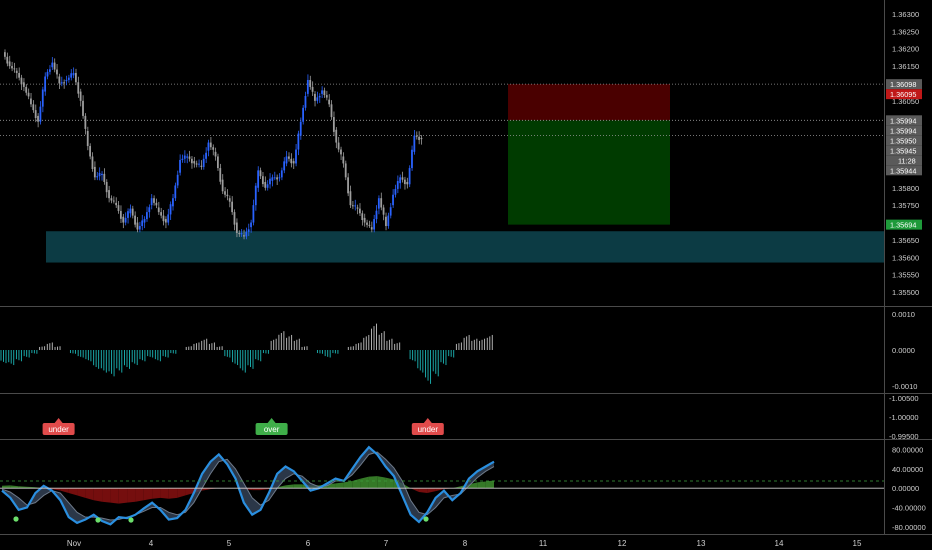 The image size is (932, 550). What do you see at coordinates (589, 172) in the screenshot?
I see `take-profit-zone` at bounding box center [589, 172].